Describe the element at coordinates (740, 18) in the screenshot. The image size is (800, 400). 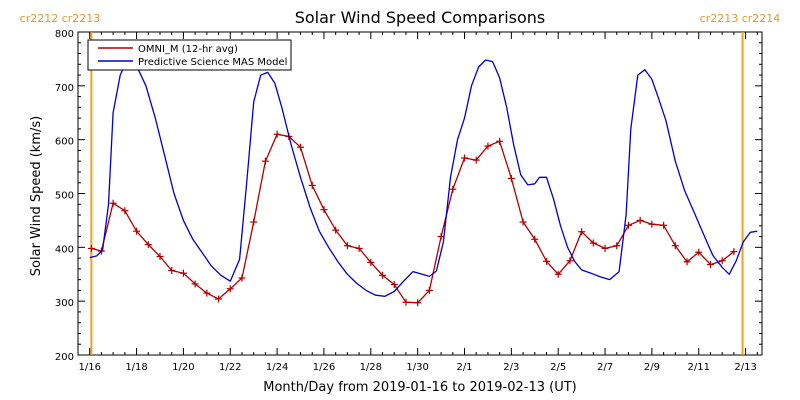
I see `carrington-label: cr2213 cr2214` at that location.